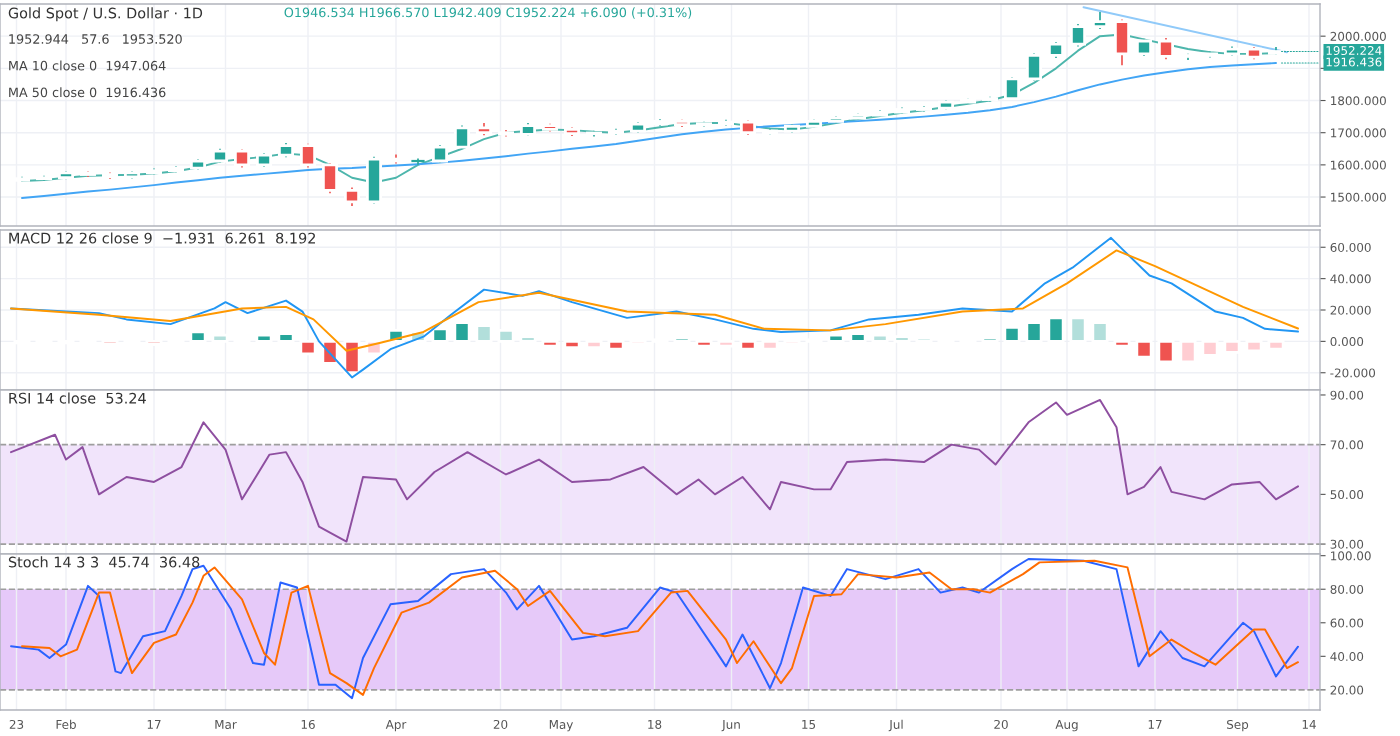 The image size is (1400, 736). What do you see at coordinates (654, 300) in the screenshot?
I see `line-series` at bounding box center [654, 300].